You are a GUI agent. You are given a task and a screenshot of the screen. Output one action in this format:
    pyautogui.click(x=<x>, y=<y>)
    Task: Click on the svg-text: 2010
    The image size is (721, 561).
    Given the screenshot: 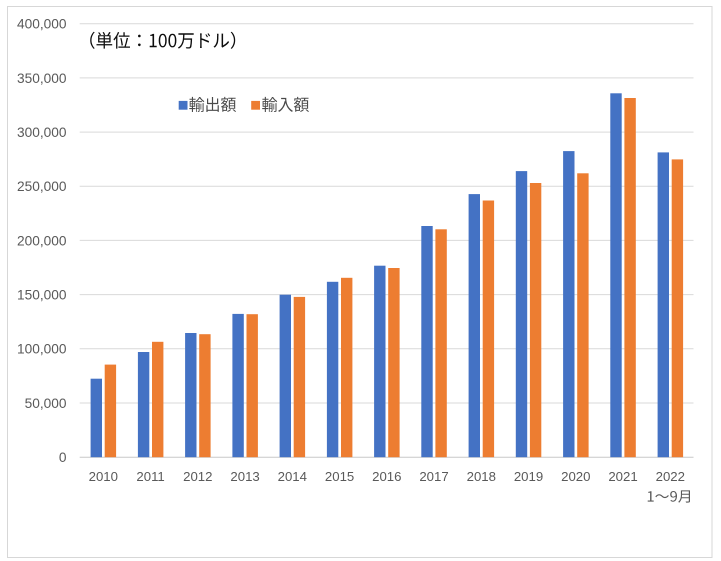 What is the action you would take?
    pyautogui.click(x=103, y=476)
    